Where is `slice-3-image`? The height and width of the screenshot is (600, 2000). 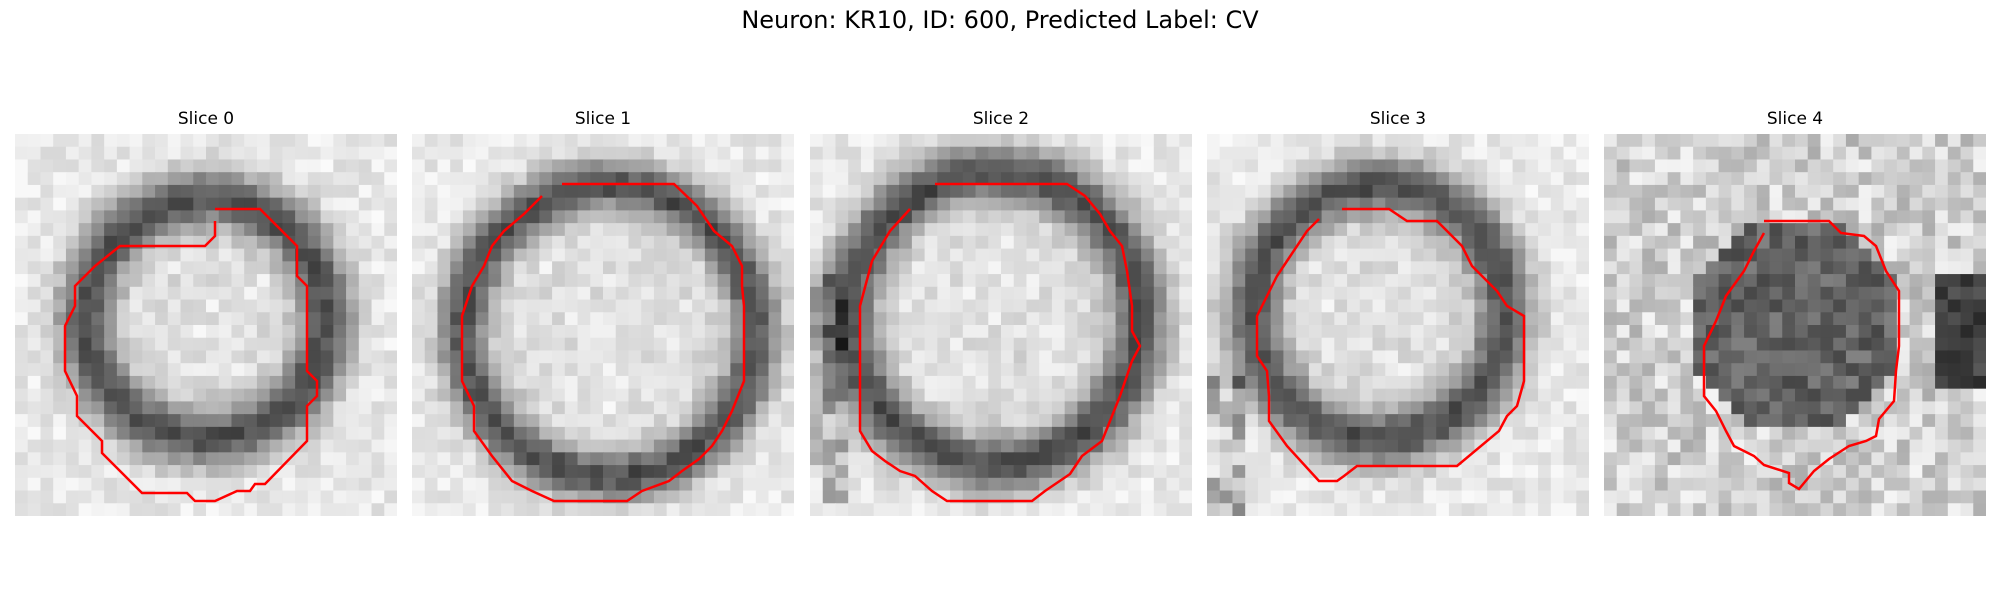 slice-3-image is located at coordinates (1398, 325).